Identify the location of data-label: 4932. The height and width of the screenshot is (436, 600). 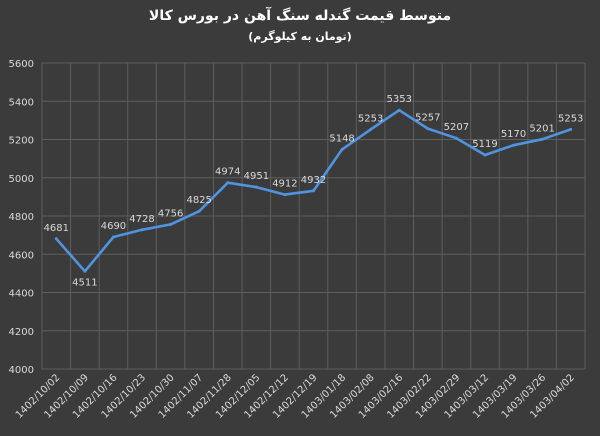
(313, 180).